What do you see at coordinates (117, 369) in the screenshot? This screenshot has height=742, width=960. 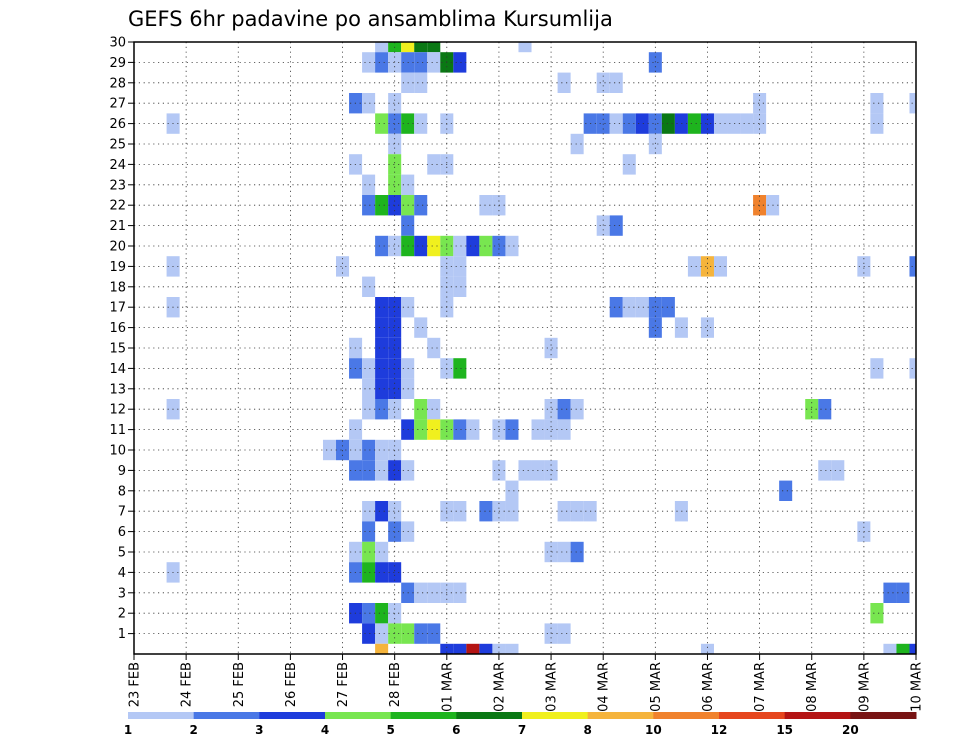 I see `y-tick-label: 14` at bounding box center [117, 369].